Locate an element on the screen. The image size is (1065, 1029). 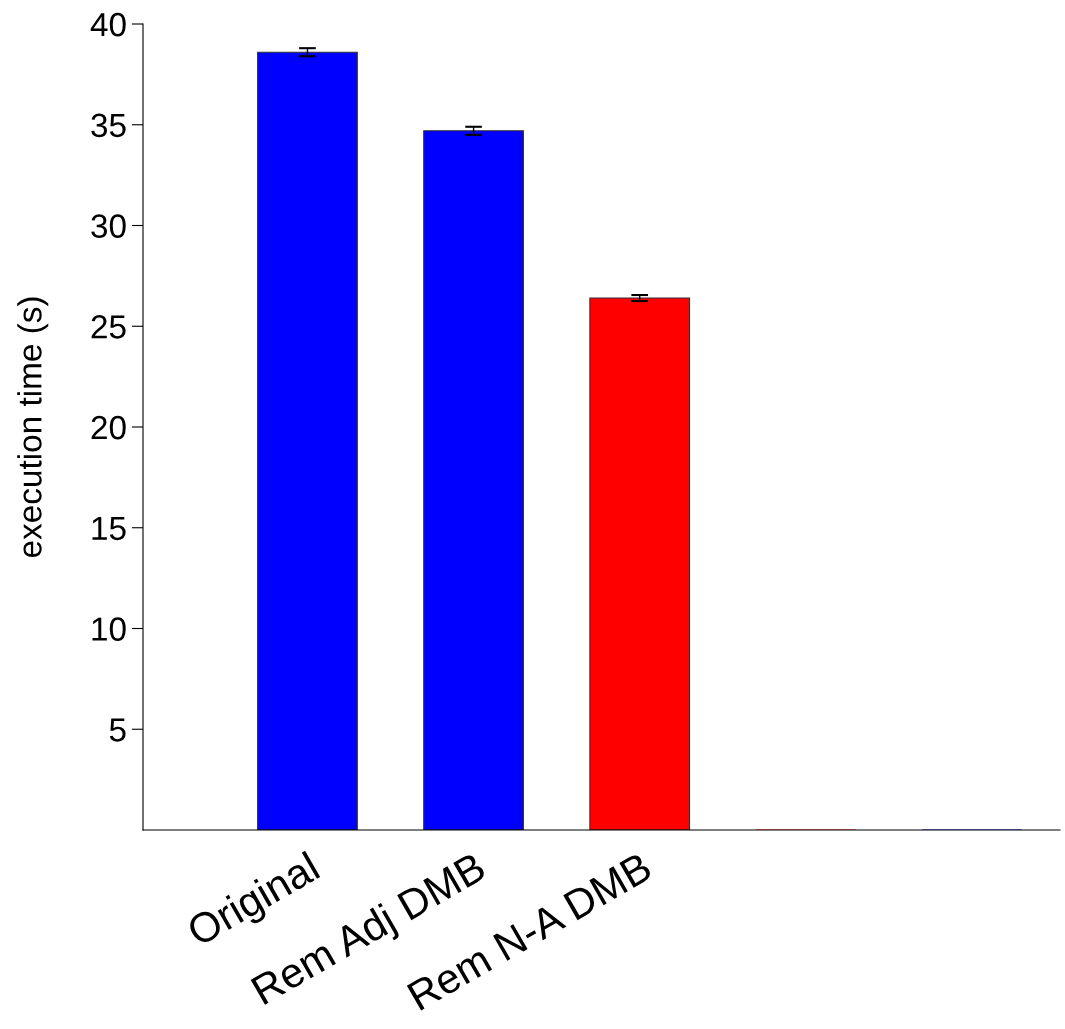
y-tick-label: 20 is located at coordinates (108, 427).